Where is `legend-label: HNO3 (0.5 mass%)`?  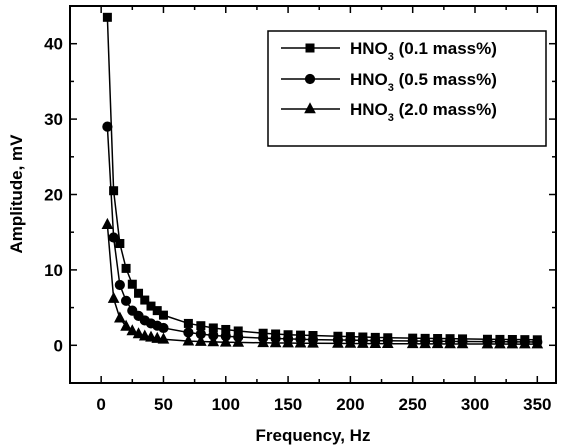
legend-label: HNO3 (0.5 mass%) is located at coordinates (423, 82).